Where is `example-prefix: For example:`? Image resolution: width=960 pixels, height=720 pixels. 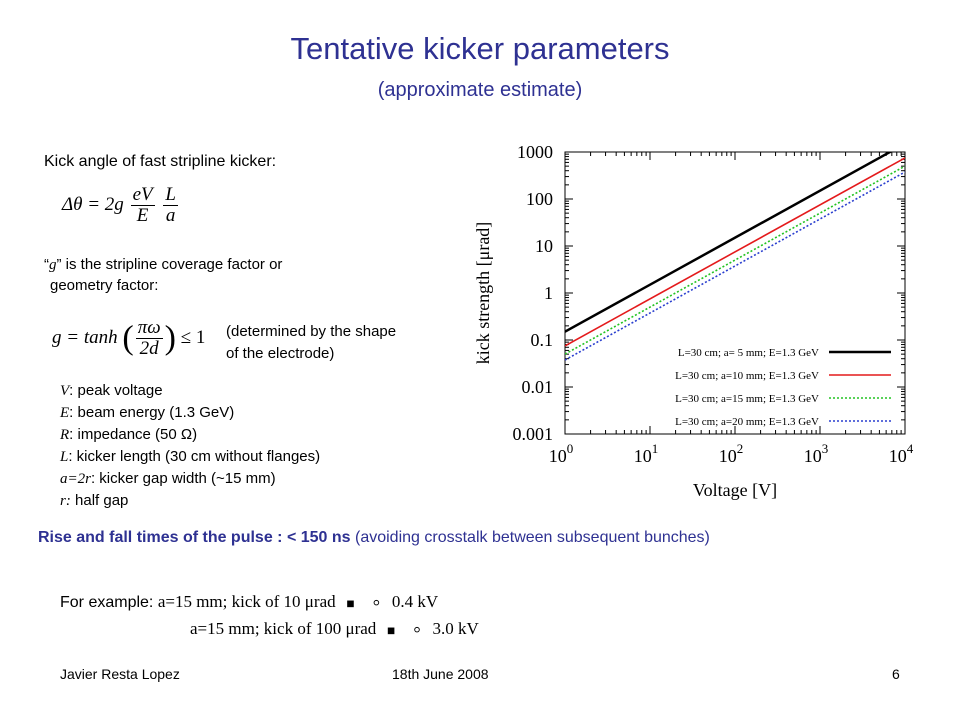 example-prefix: For example: is located at coordinates (107, 602).